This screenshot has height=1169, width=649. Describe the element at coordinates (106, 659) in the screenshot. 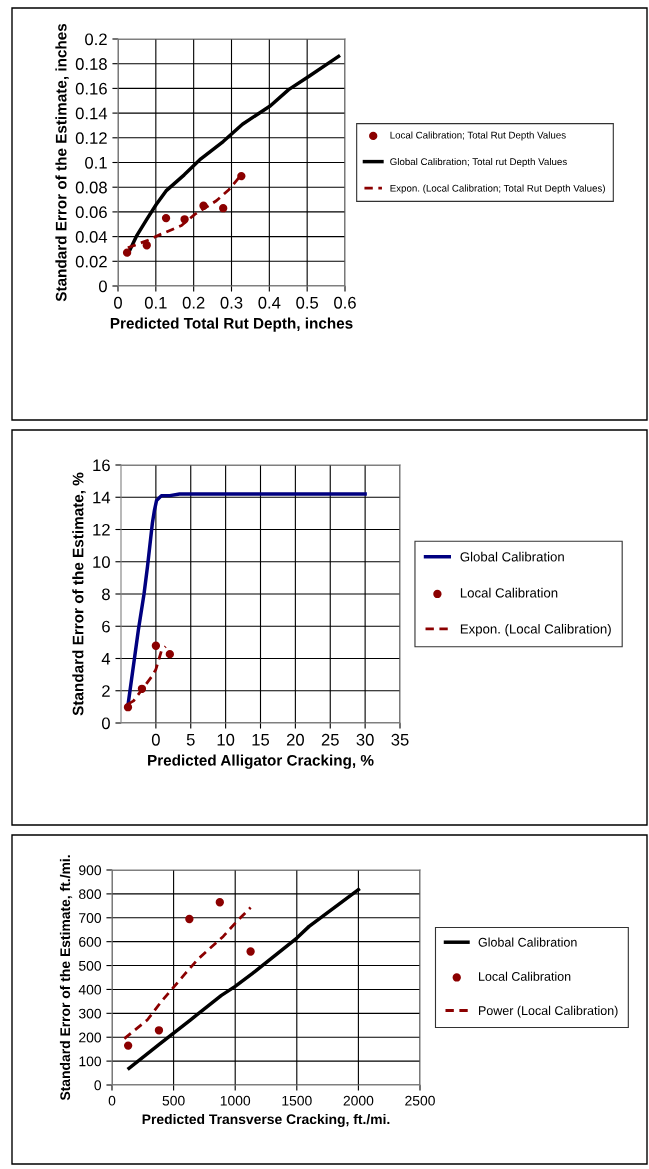

I see `y-tick-label: 4` at that location.